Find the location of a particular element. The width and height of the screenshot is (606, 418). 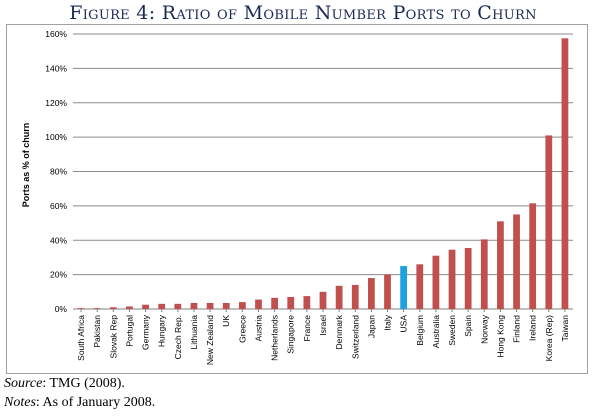

x-tick-label: Spain is located at coordinates (468, 326).